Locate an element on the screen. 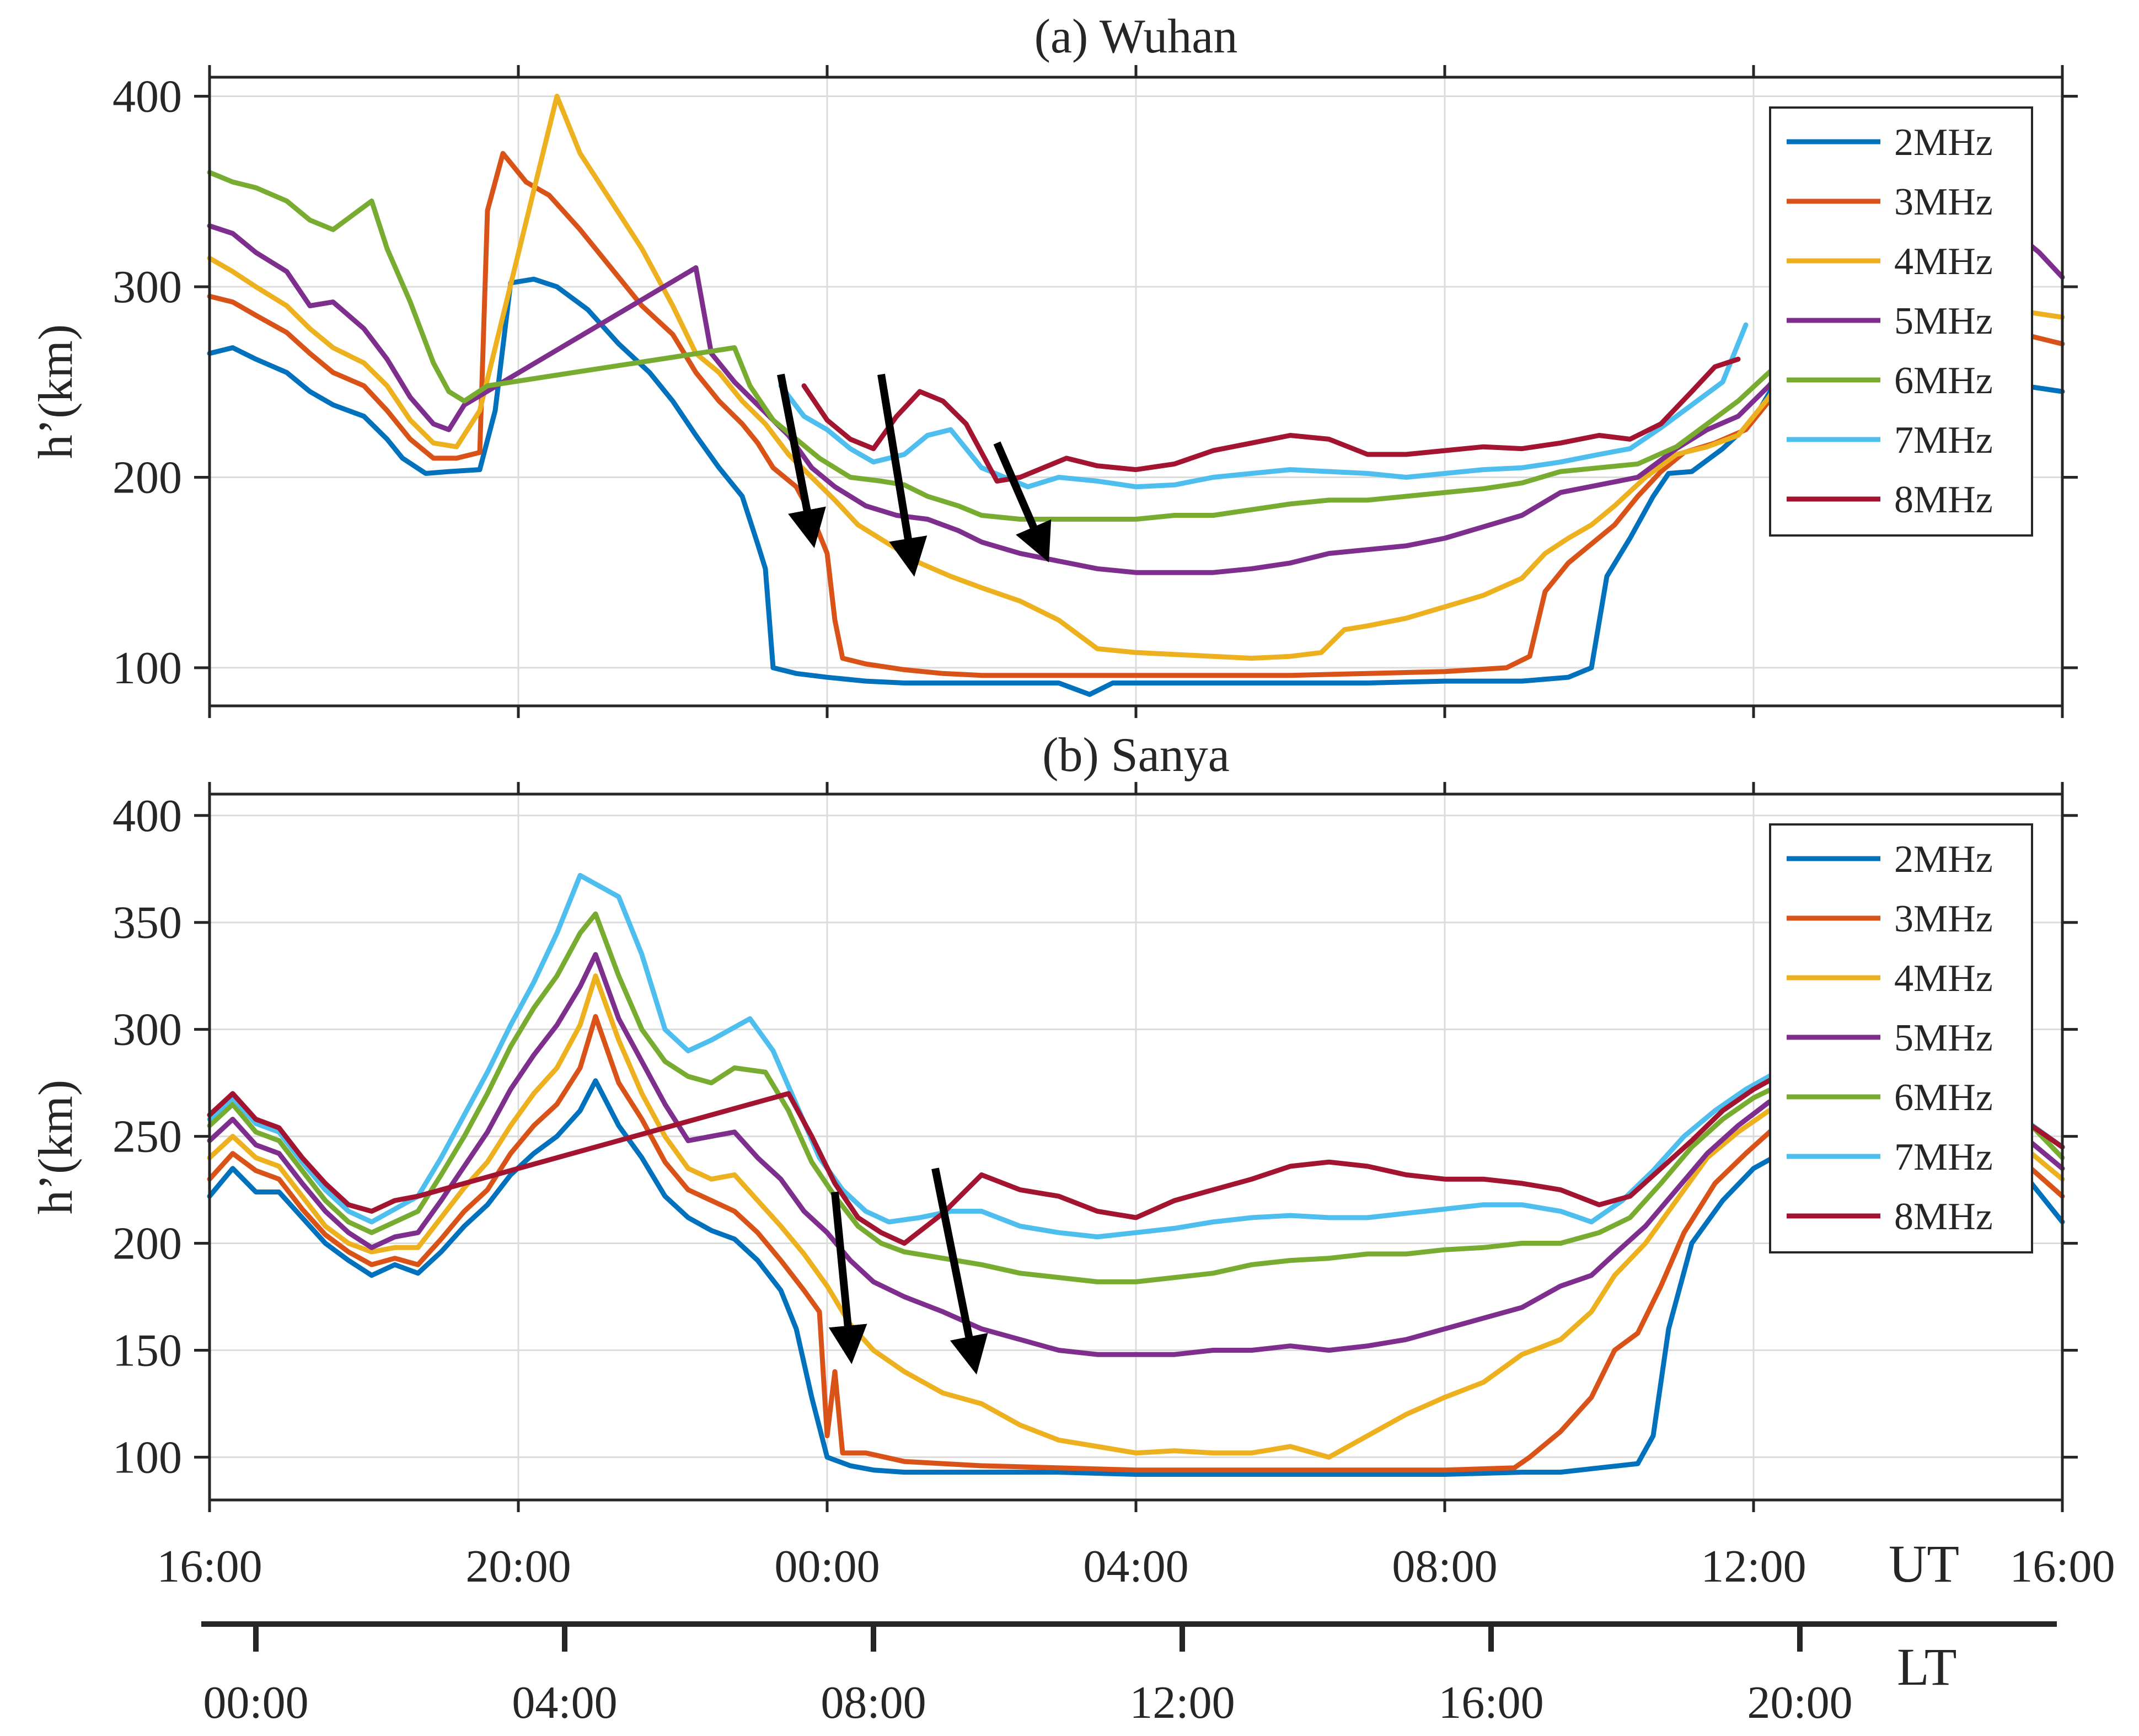 The height and width of the screenshot is (1736, 2139). wuhan-legend-label-7mhz: 7MHz is located at coordinates (1943, 440).